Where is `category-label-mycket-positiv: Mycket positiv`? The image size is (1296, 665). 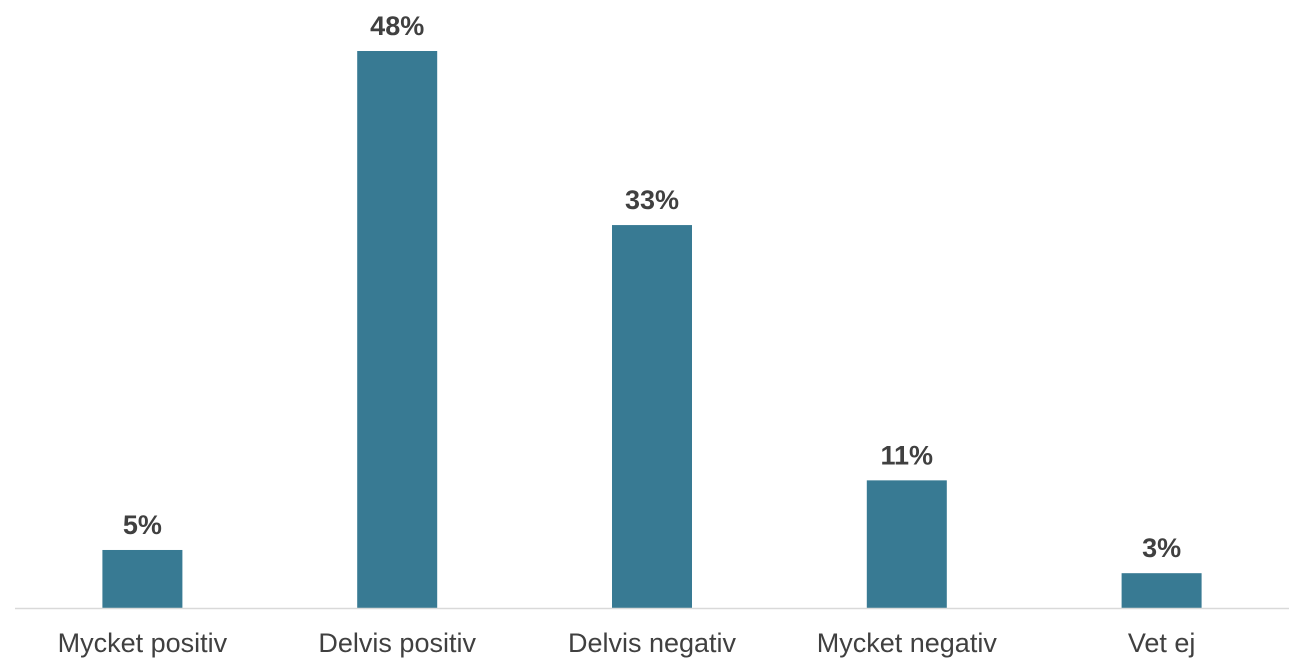 category-label-mycket-positiv: Mycket positiv is located at coordinates (143, 643).